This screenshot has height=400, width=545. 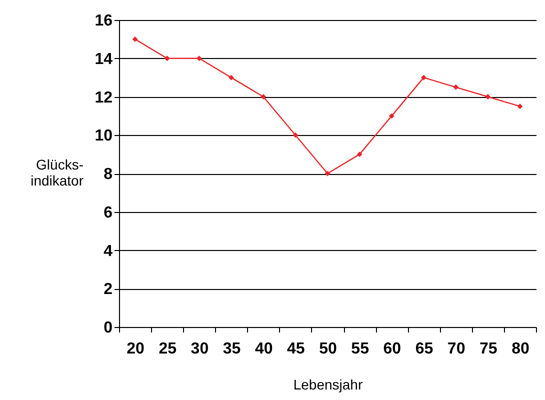 What do you see at coordinates (424, 349) in the screenshot?
I see `x-tick-label: 65` at bounding box center [424, 349].